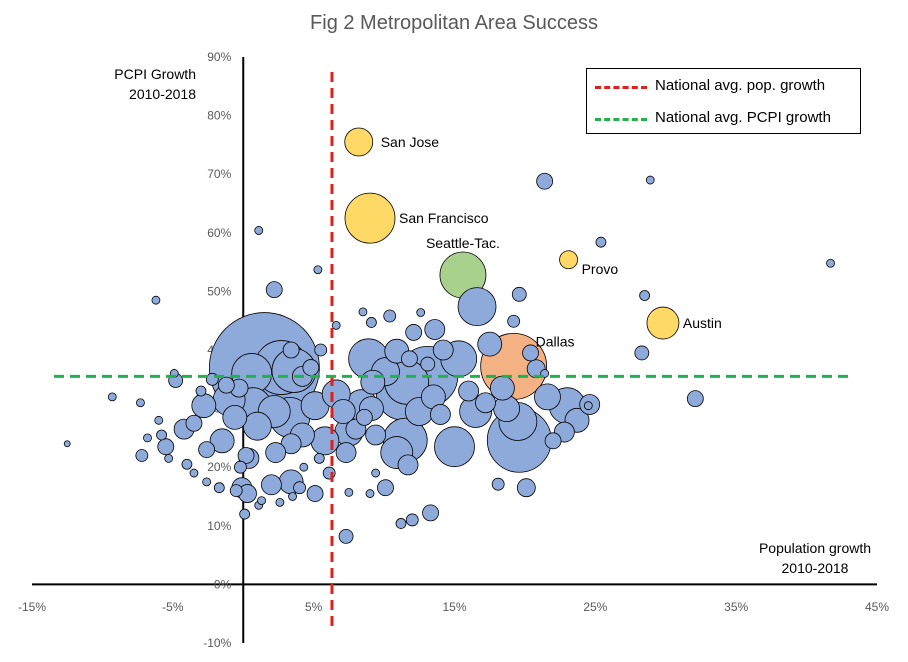 The height and width of the screenshot is (662, 908). What do you see at coordinates (219, 467) in the screenshot?
I see `y-tick-label: 20%` at bounding box center [219, 467].